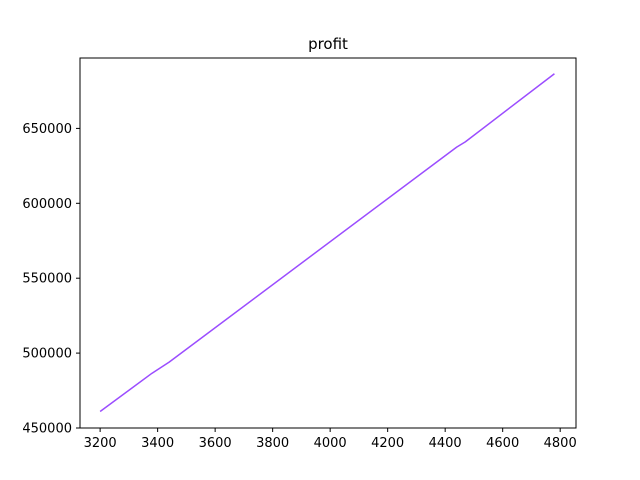  What do you see at coordinates (328, 44) in the screenshot?
I see `chart-title: profit` at bounding box center [328, 44].